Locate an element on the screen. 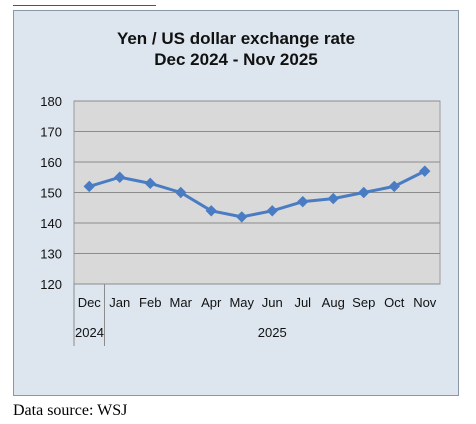 This screenshot has width=476, height=424. y-tick-label: 140 is located at coordinates (51, 223).